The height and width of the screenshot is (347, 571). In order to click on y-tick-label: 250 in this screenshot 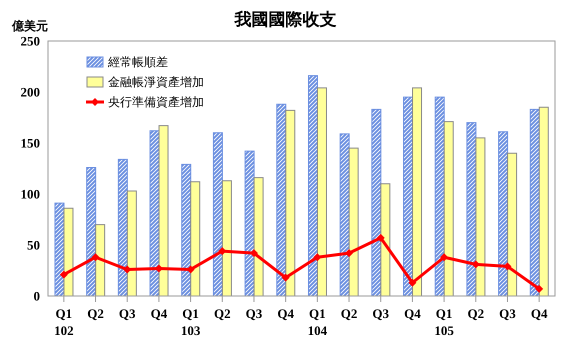, I will do `click(30, 41)`.